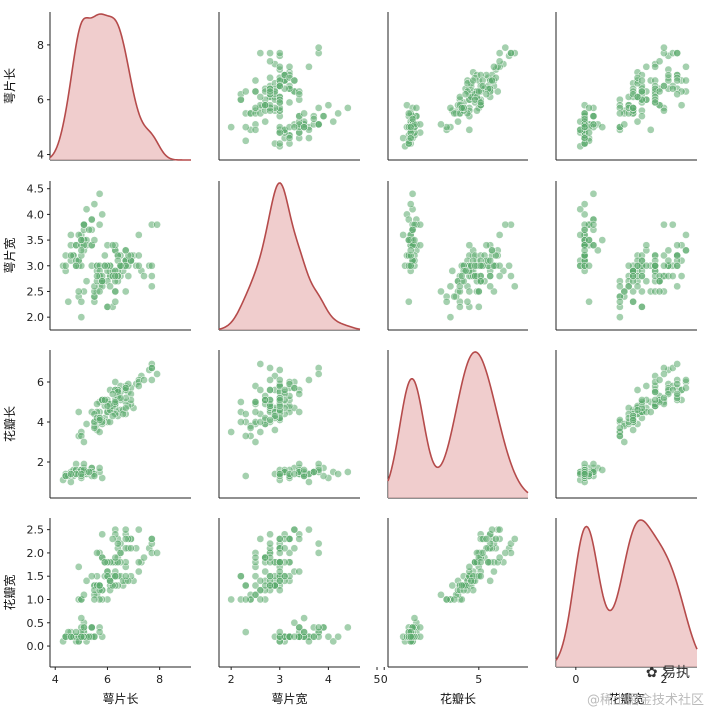 This screenshot has height=712, width=710. I want to click on y-axis-label: 萼片长, so click(10, 86).